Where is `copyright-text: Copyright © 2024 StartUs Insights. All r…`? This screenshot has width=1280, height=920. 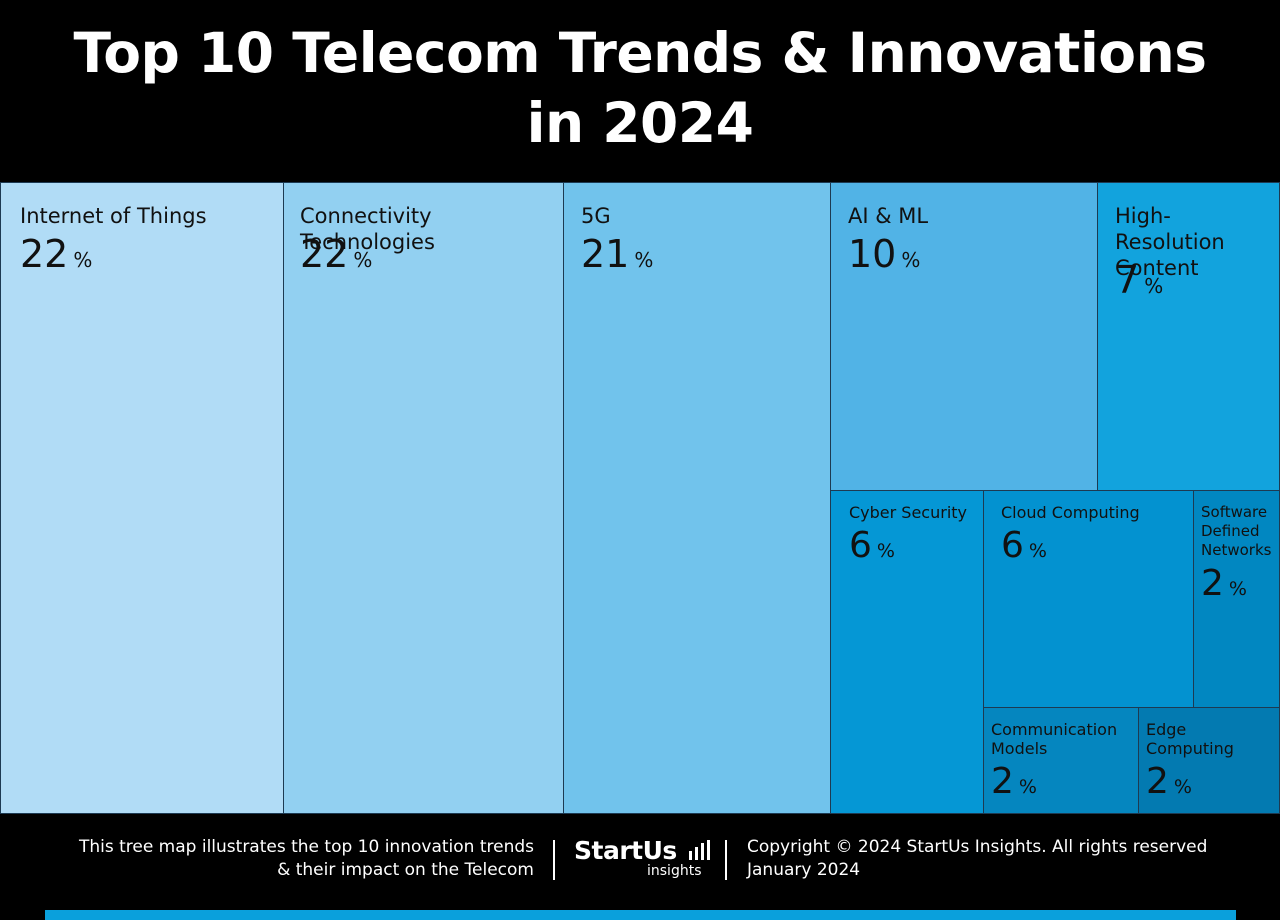
copyright-text: Copyright © 2024 StartUs Insights. All r… is located at coordinates (977, 847).